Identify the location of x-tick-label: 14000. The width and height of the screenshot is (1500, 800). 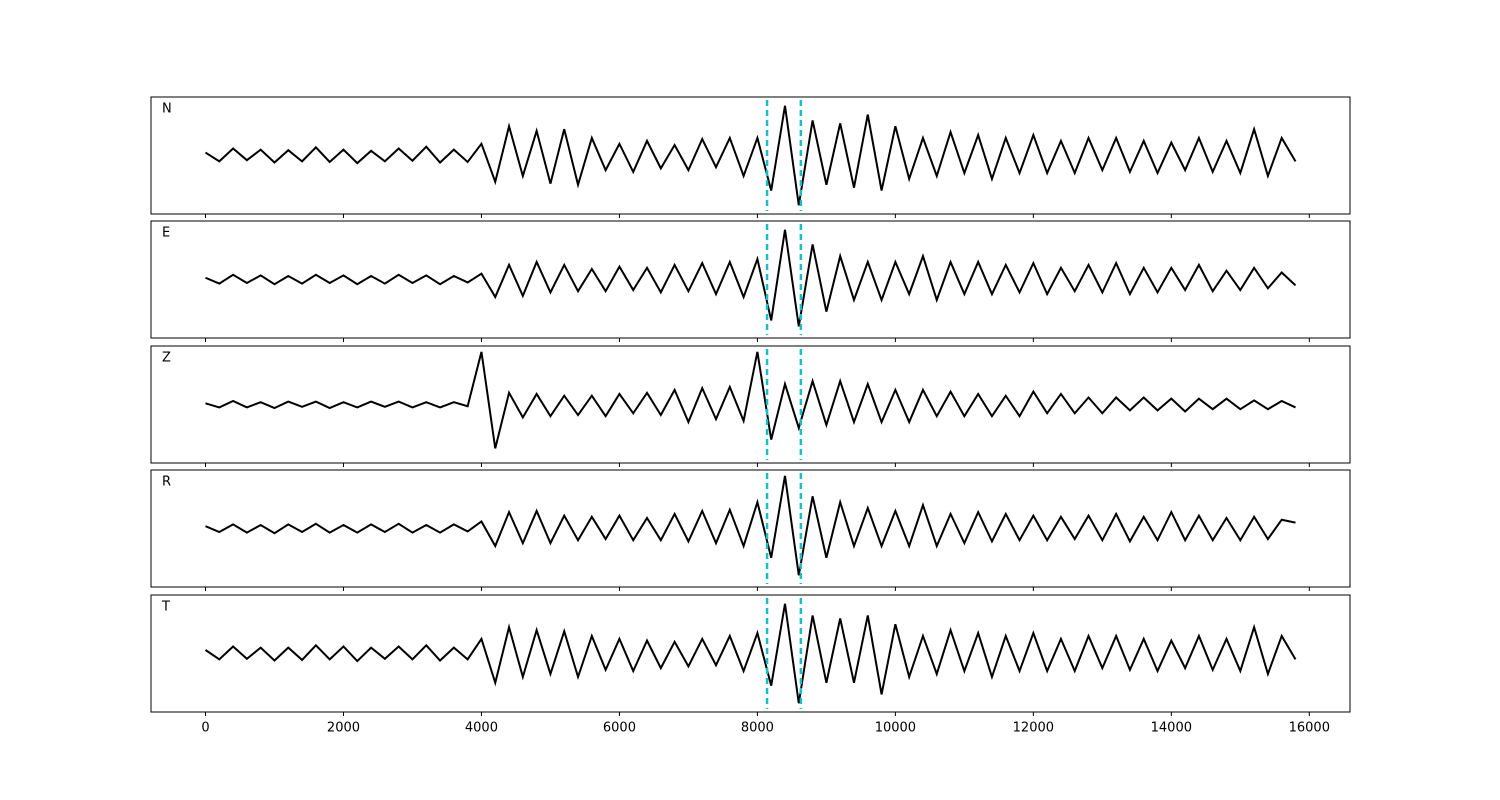
(1171, 728).